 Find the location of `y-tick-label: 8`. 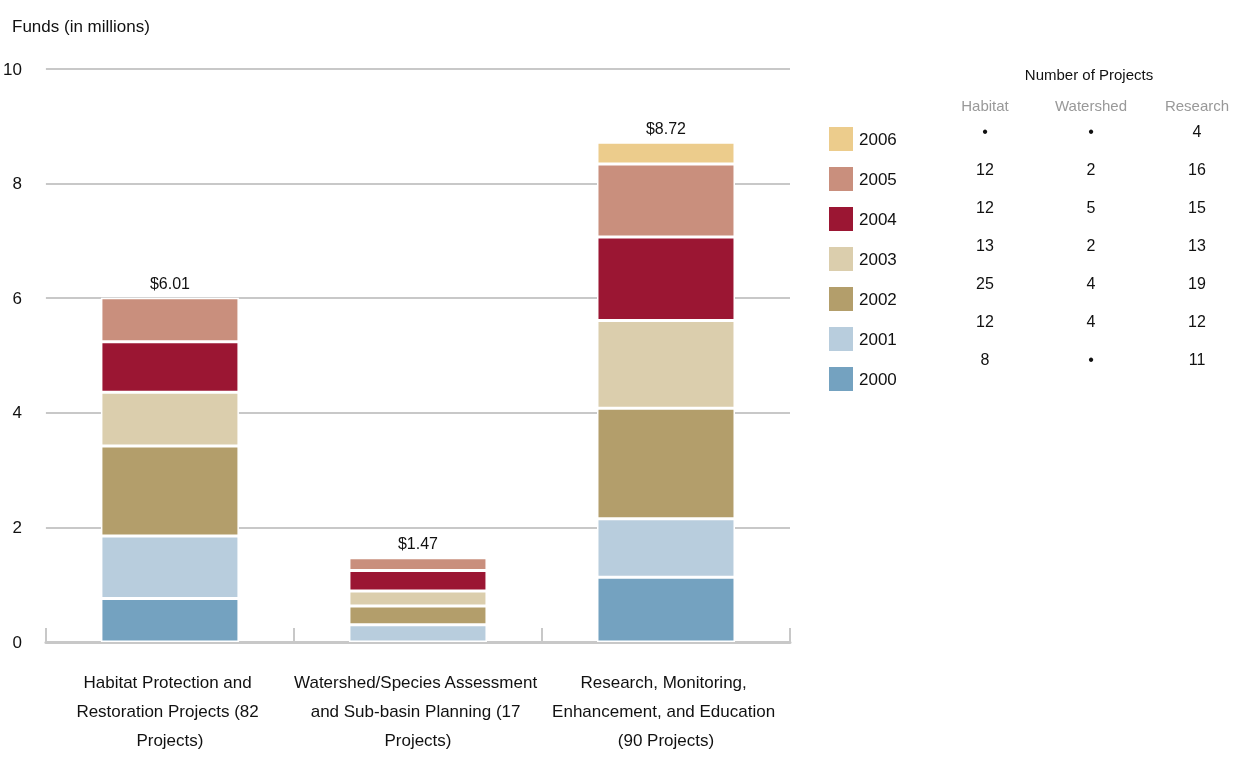

y-tick-label: 8 is located at coordinates (17, 184).